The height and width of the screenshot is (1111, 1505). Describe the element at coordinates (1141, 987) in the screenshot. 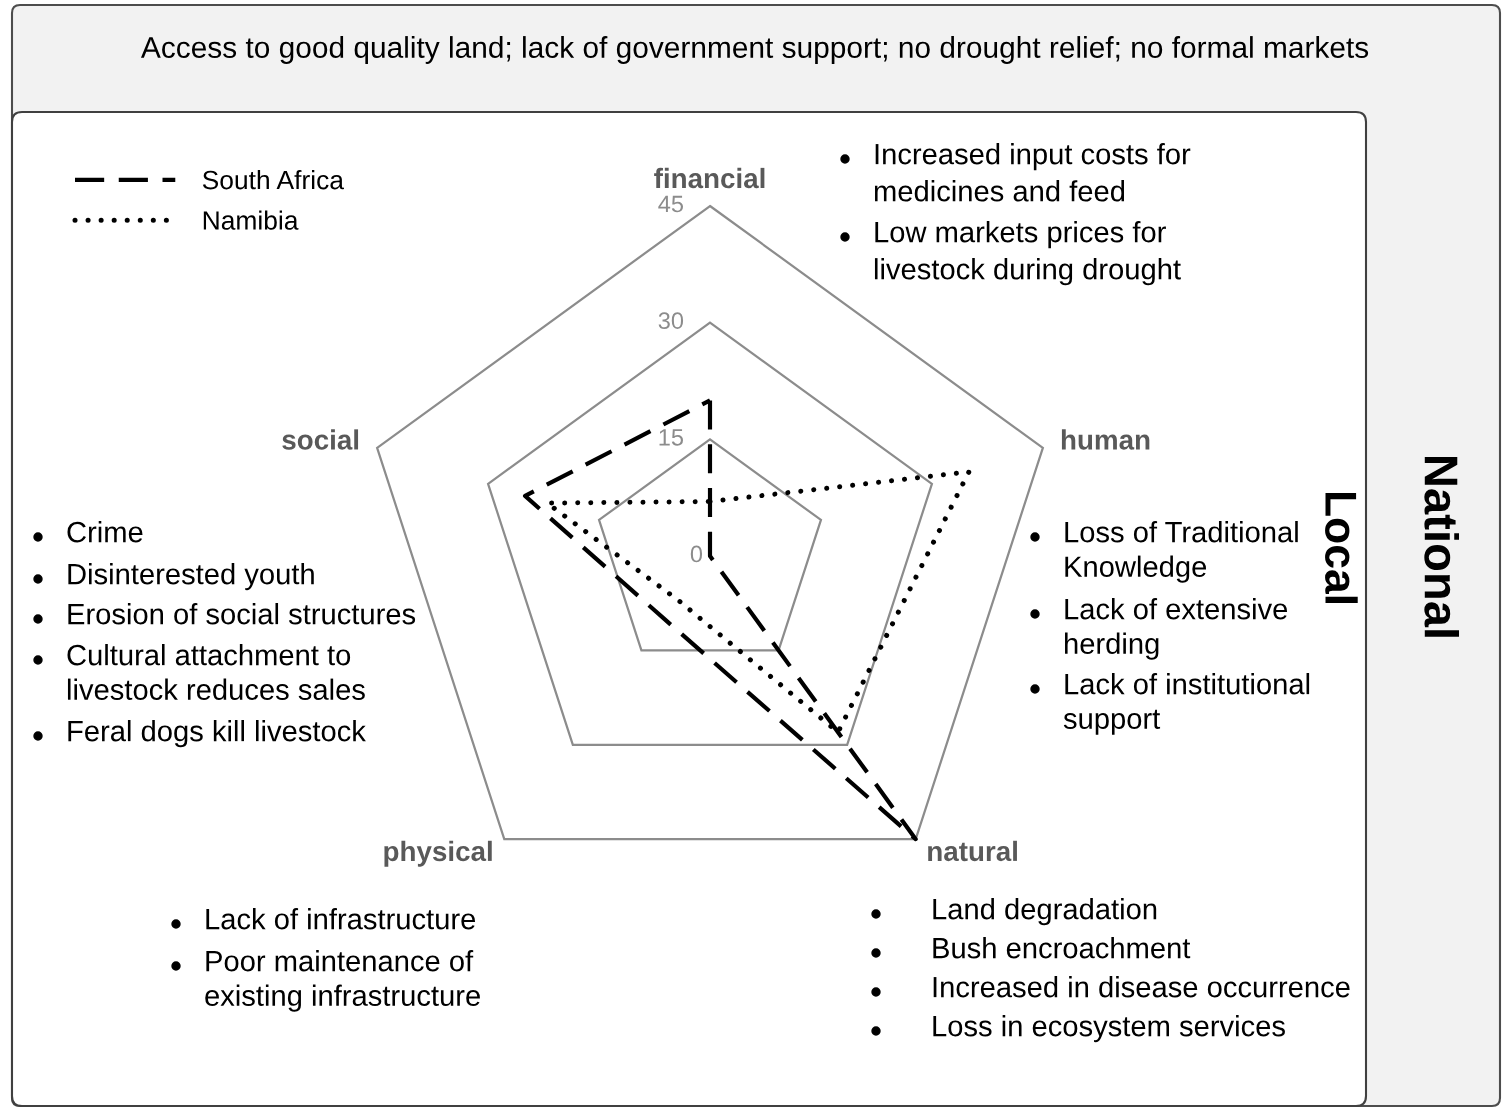

I see `text: Increased in disease occurrence` at that location.